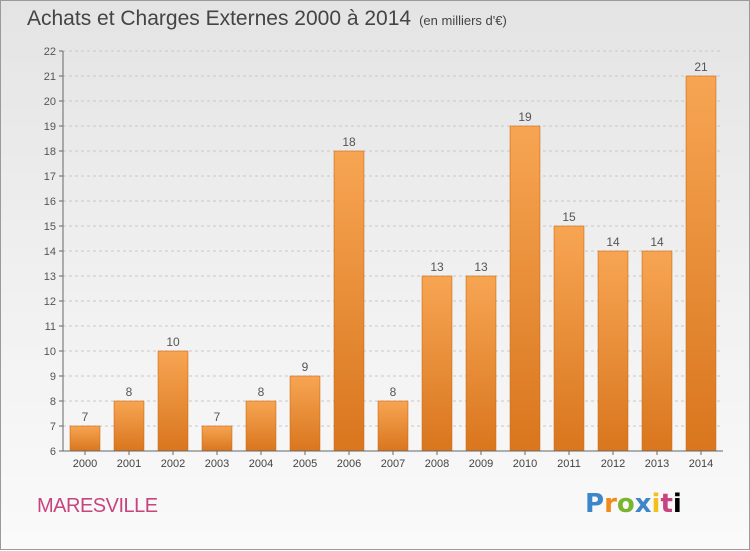  What do you see at coordinates (50, 302) in the screenshot?
I see `y-tick-label: 12` at bounding box center [50, 302].